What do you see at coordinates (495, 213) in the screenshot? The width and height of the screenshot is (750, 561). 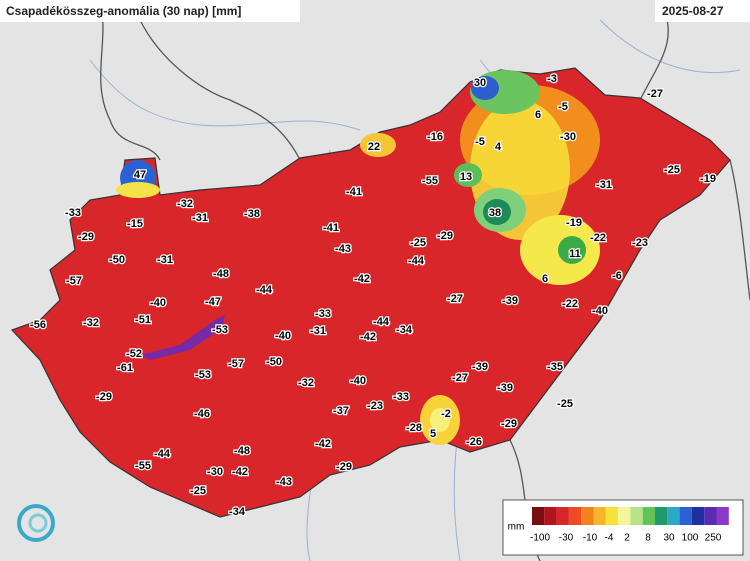 I see `station-value: 38` at bounding box center [495, 213].